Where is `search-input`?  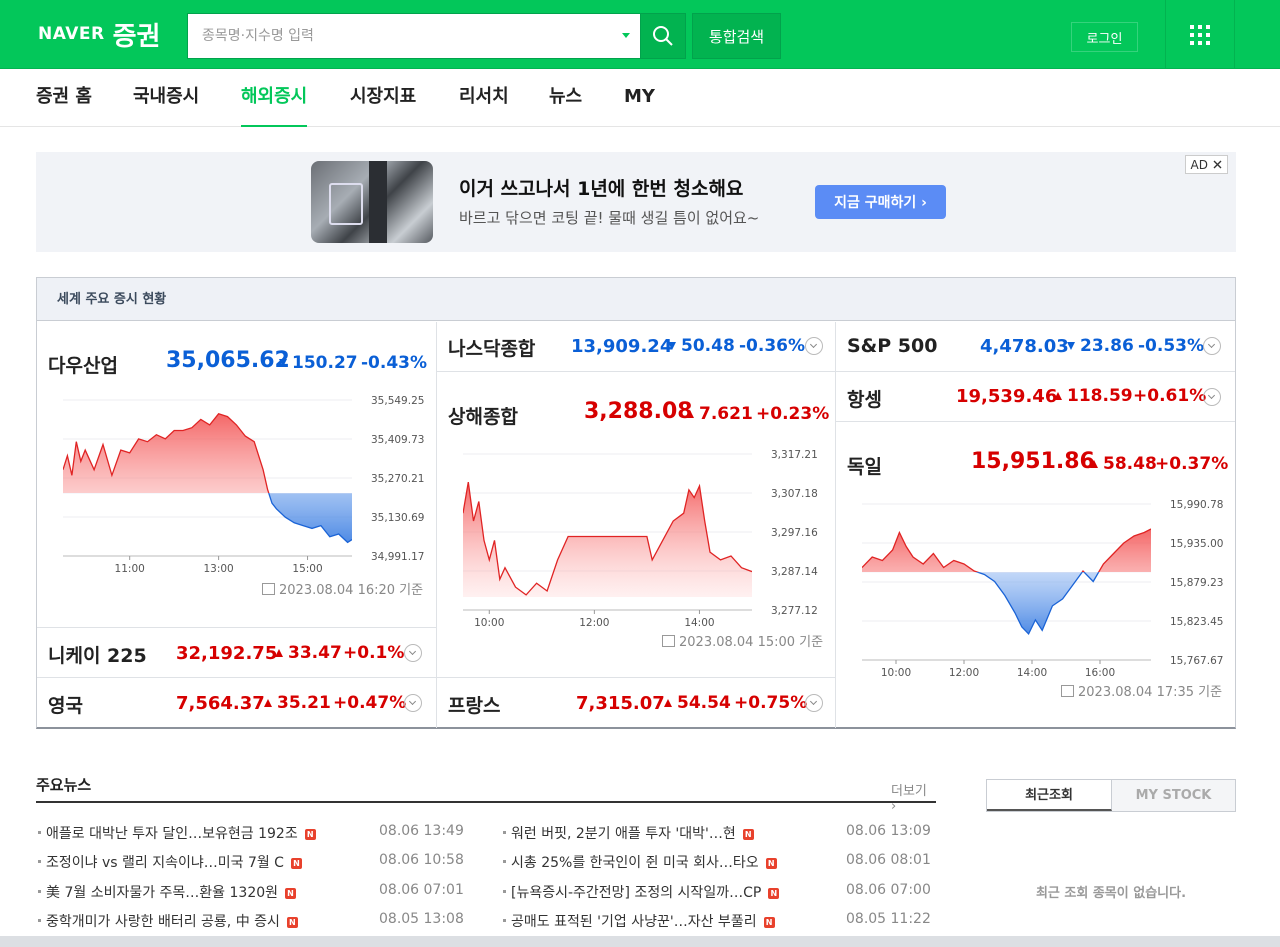
search-input is located at coordinates (398, 36).